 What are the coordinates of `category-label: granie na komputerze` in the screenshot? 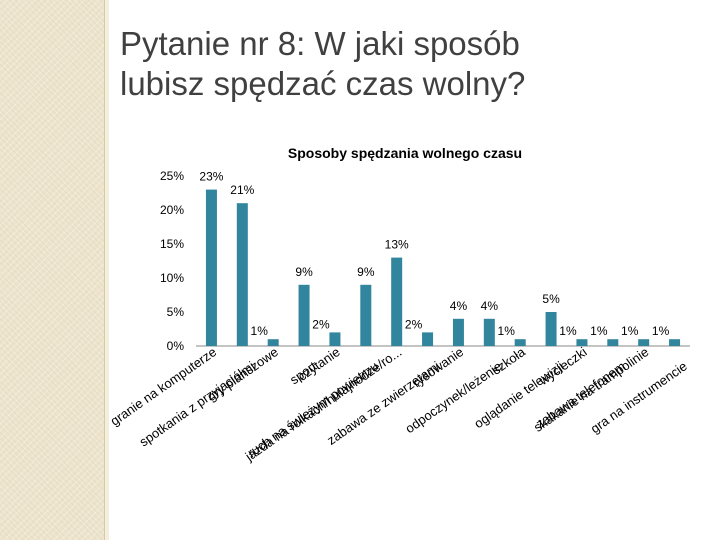 It's located at (164, 386).